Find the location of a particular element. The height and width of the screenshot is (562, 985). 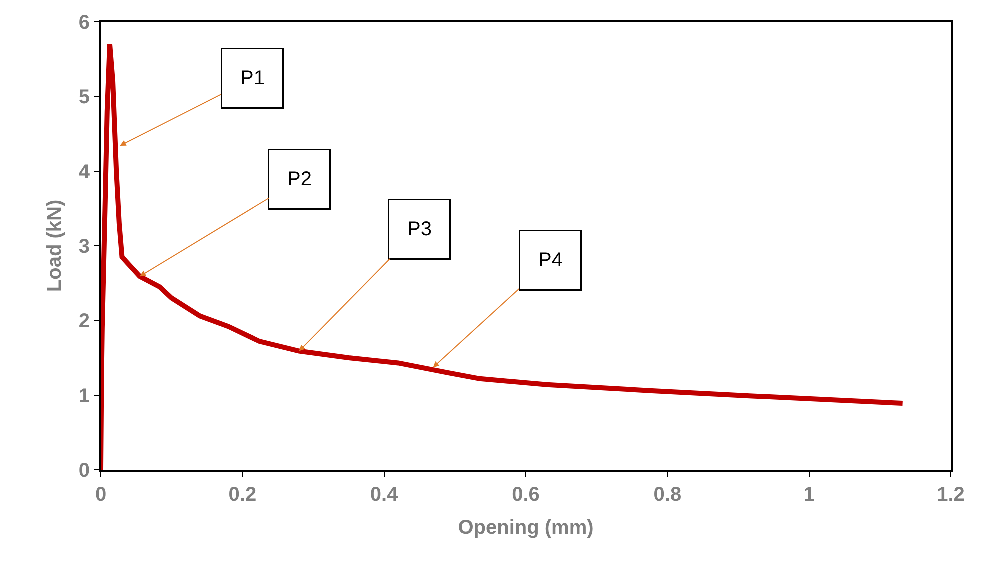

x-tick-label: 0.2 is located at coordinates (242, 495).